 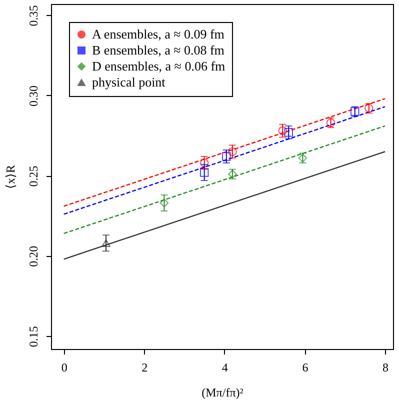 What do you see at coordinates (305, 367) in the screenshot?
I see `x-tick-label: 6` at bounding box center [305, 367].